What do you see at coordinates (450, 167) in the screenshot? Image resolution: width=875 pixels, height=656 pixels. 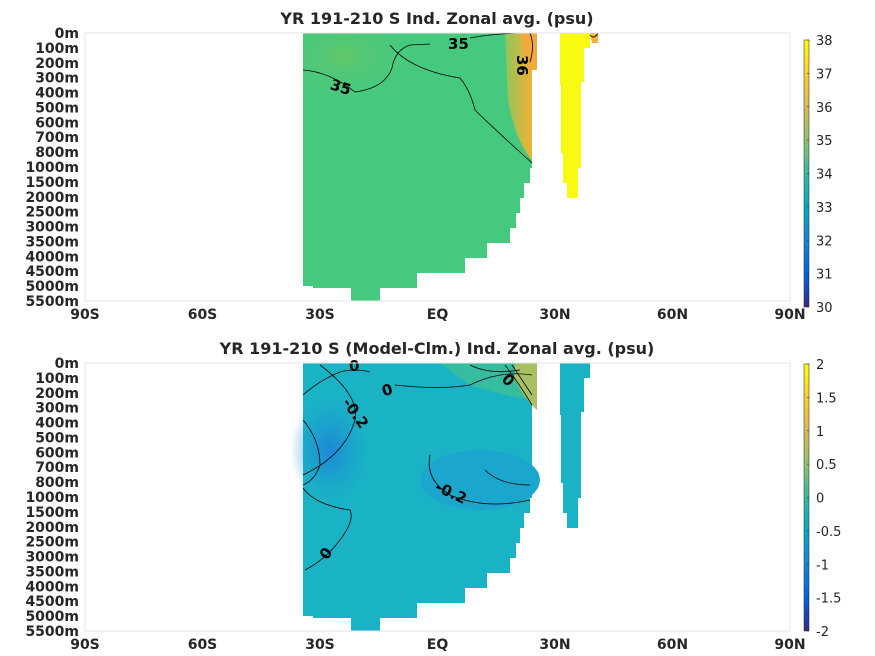 I see `salinity-field` at bounding box center [450, 167].